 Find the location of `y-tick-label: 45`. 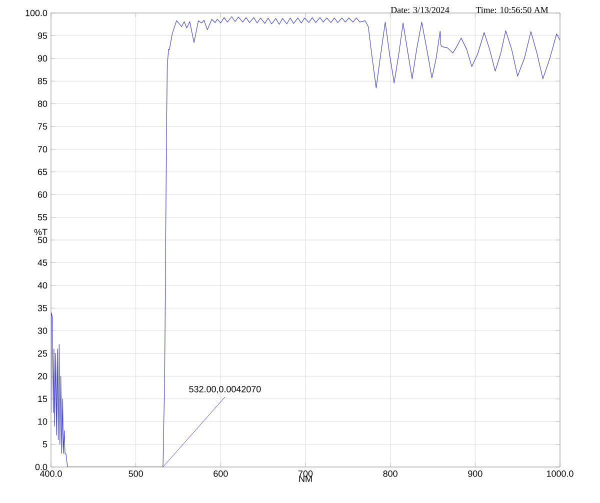

y-tick-label: 45 is located at coordinates (43, 263).